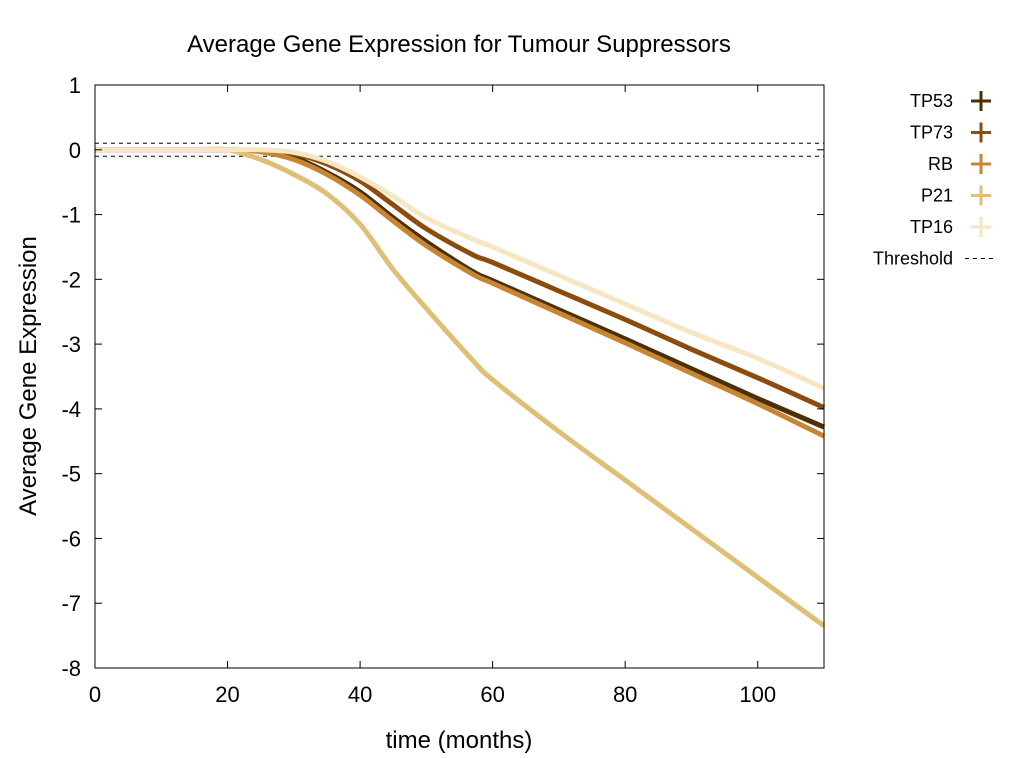 Image resolution: width=1024 pixels, height=758 pixels. Describe the element at coordinates (71, 603) in the screenshot. I see `y-tick-label: -7` at that location.